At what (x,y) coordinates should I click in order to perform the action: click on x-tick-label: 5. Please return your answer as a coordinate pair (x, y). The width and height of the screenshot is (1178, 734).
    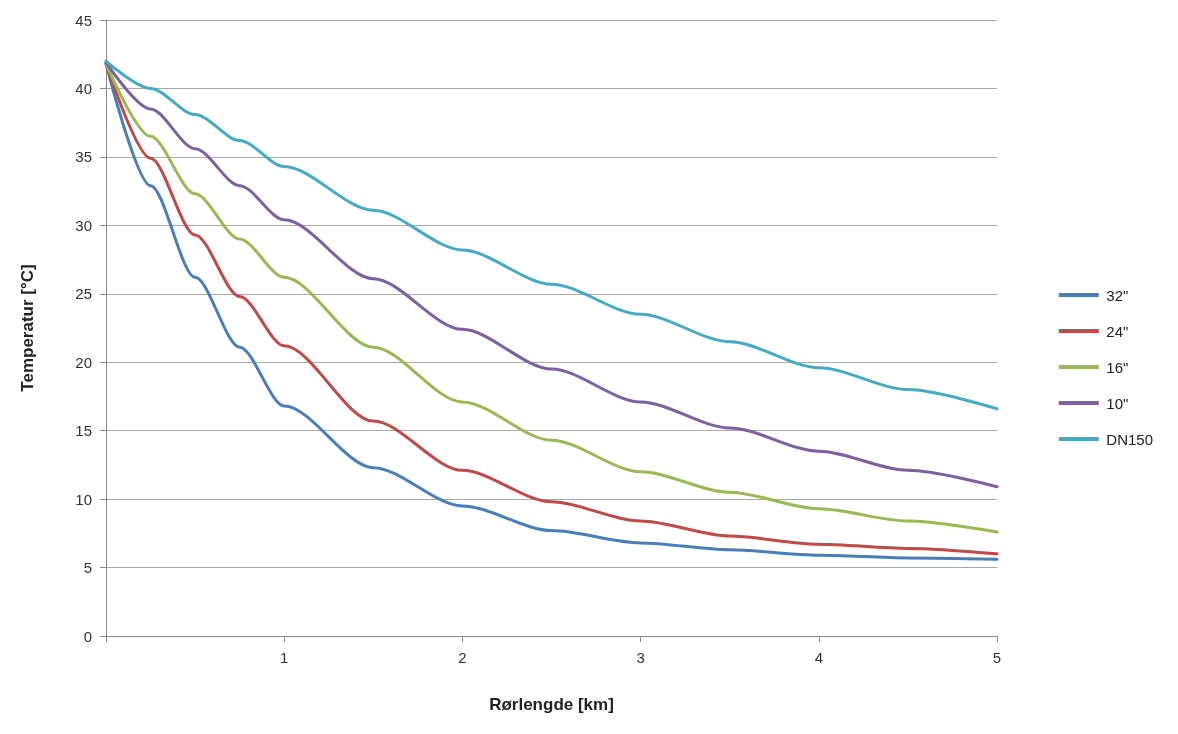
    Looking at the image, I should click on (997, 657).